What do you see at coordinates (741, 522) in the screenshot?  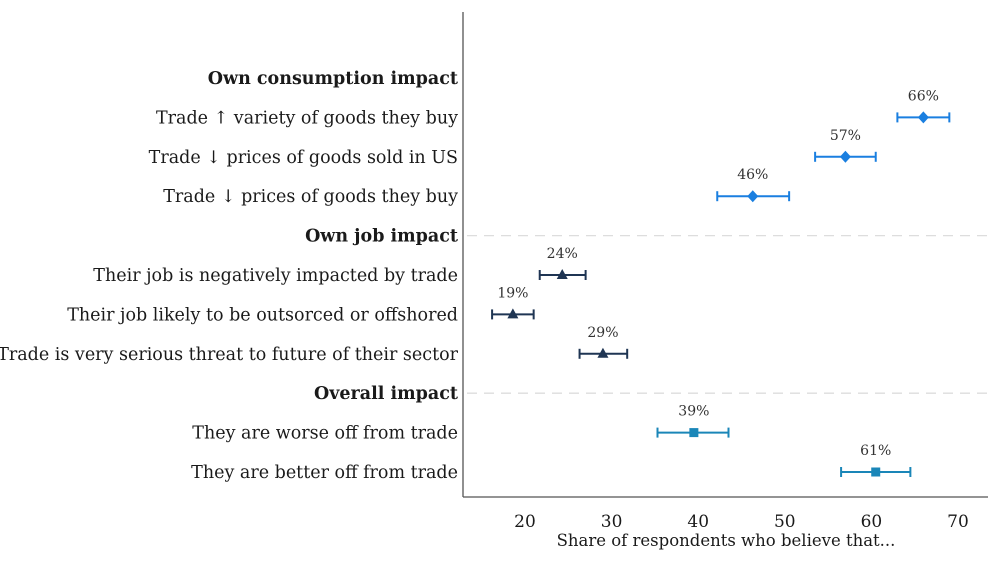 I see `x-axis-ticks: 20 30 40 50 60 70` at bounding box center [741, 522].